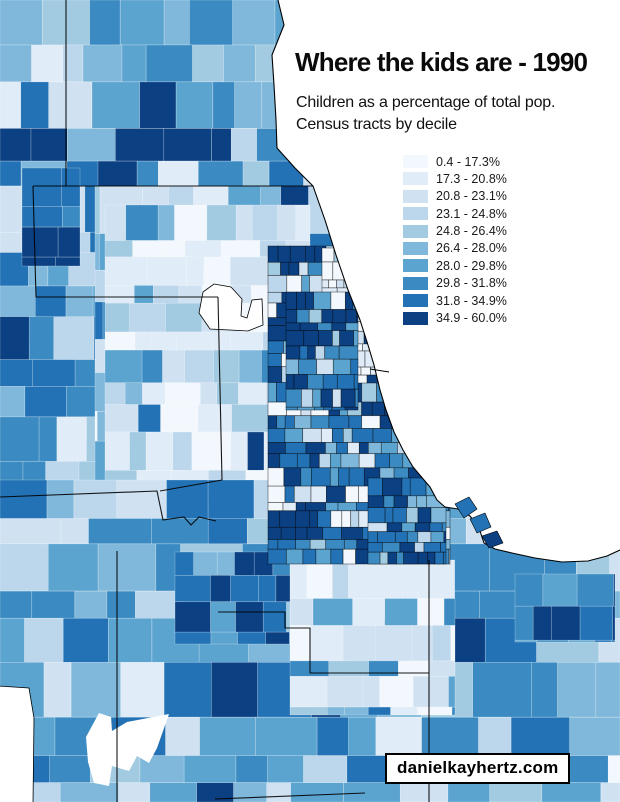 Image resolution: width=620 pixels, height=802 pixels. What do you see at coordinates (455, 266) in the screenshot?
I see `legend-row-6: 28.0 - 29.8%` at bounding box center [455, 266].